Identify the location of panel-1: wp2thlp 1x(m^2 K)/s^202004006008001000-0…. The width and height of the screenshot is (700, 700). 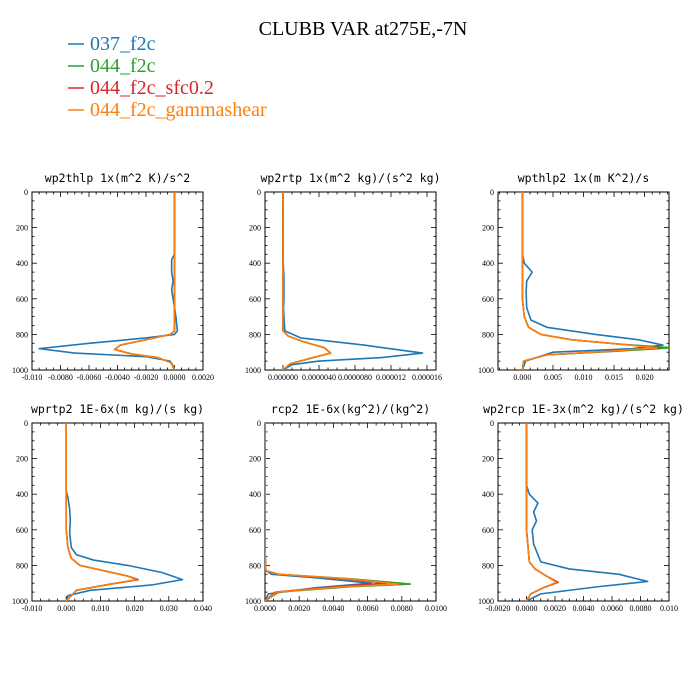
(113, 276).